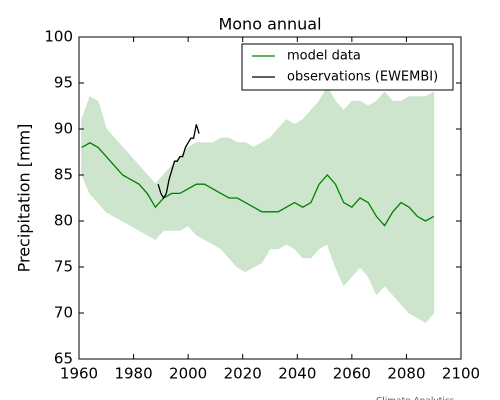 The height and width of the screenshot is (400, 500). Describe the element at coordinates (178, 162) in the screenshot. I see `series-line` at that location.